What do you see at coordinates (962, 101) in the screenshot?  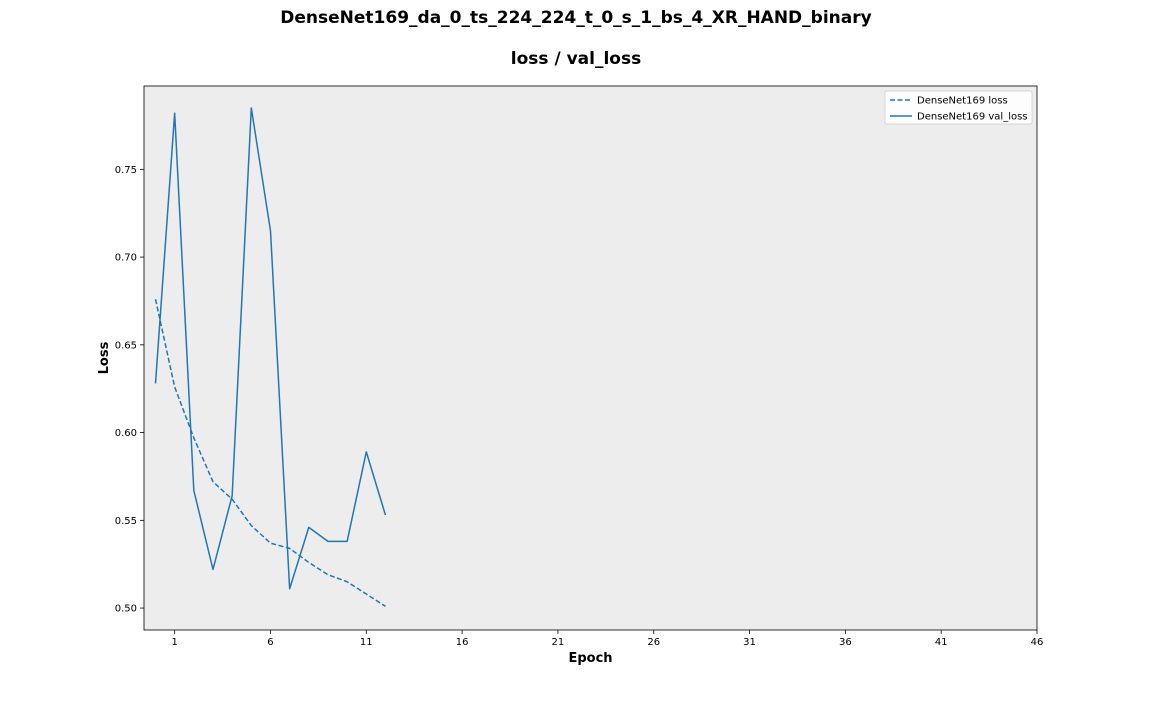 I see `legend-entry: DenseNet169 loss` at bounding box center [962, 101].